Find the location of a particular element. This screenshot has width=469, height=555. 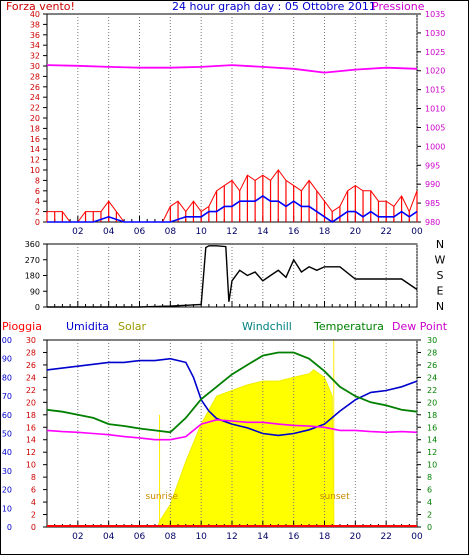

y-right-tick-label: 1010 is located at coordinates (435, 109).